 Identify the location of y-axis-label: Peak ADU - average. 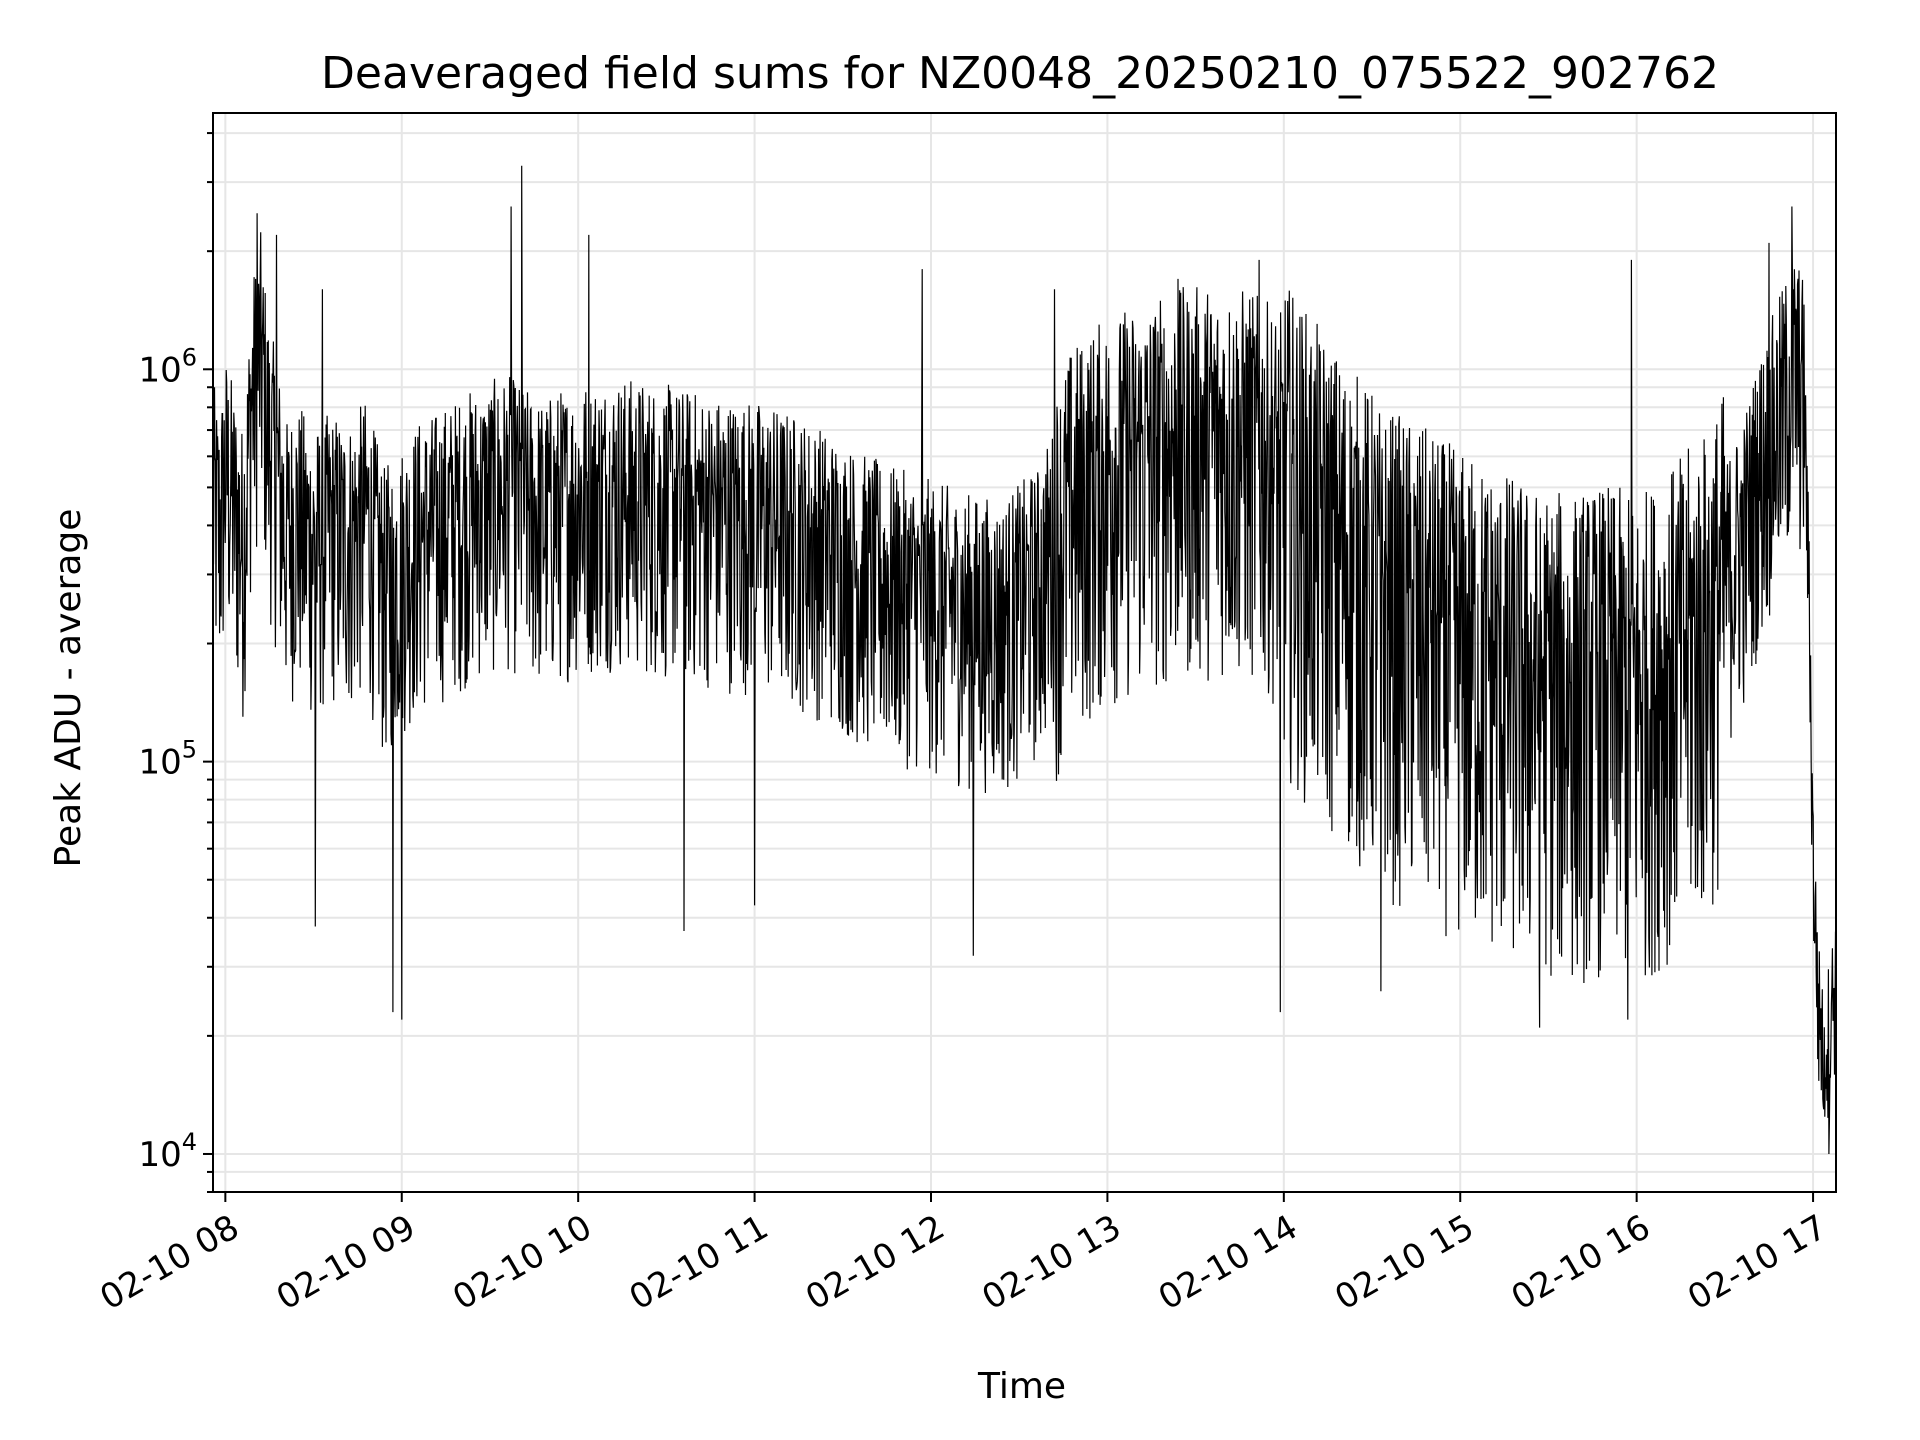
(68, 688).